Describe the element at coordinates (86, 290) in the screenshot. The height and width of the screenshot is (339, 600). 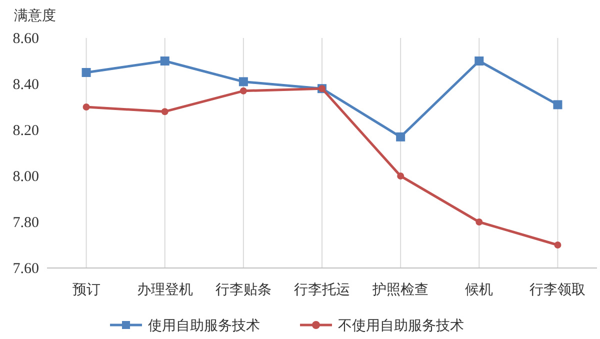
I see `x-tick-label: 预订` at that location.